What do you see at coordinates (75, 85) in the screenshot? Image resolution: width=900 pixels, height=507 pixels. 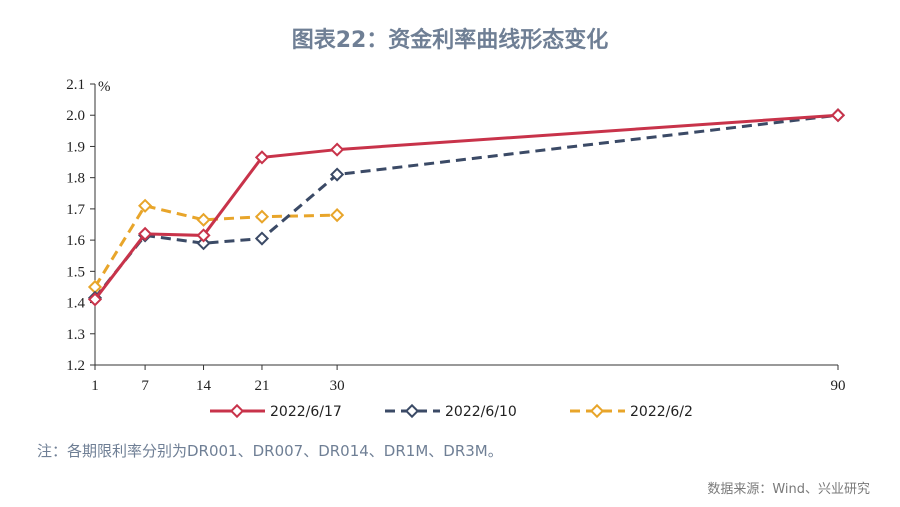 I see `y-tick-label: 2.1` at bounding box center [75, 85].